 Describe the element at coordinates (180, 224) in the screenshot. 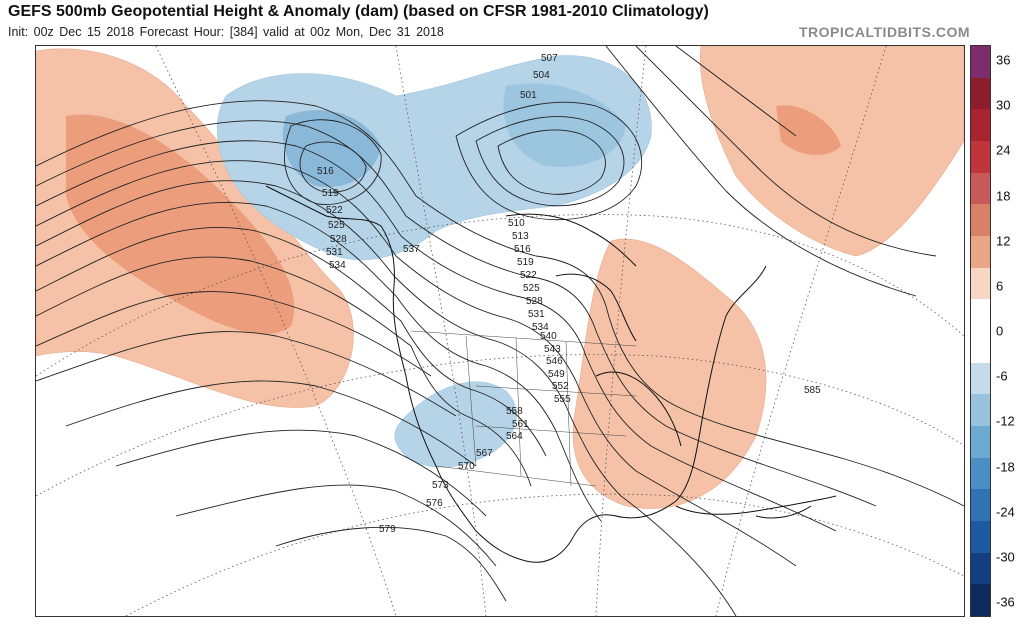

I see `anomaly-warm-pacific-core` at that location.